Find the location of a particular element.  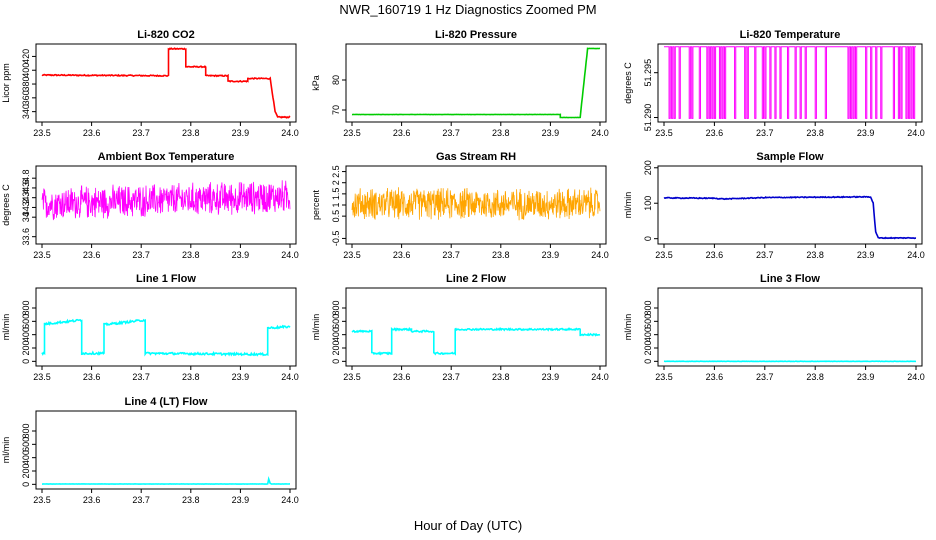

y-tick-label: 2.5 is located at coordinates (336, 171).